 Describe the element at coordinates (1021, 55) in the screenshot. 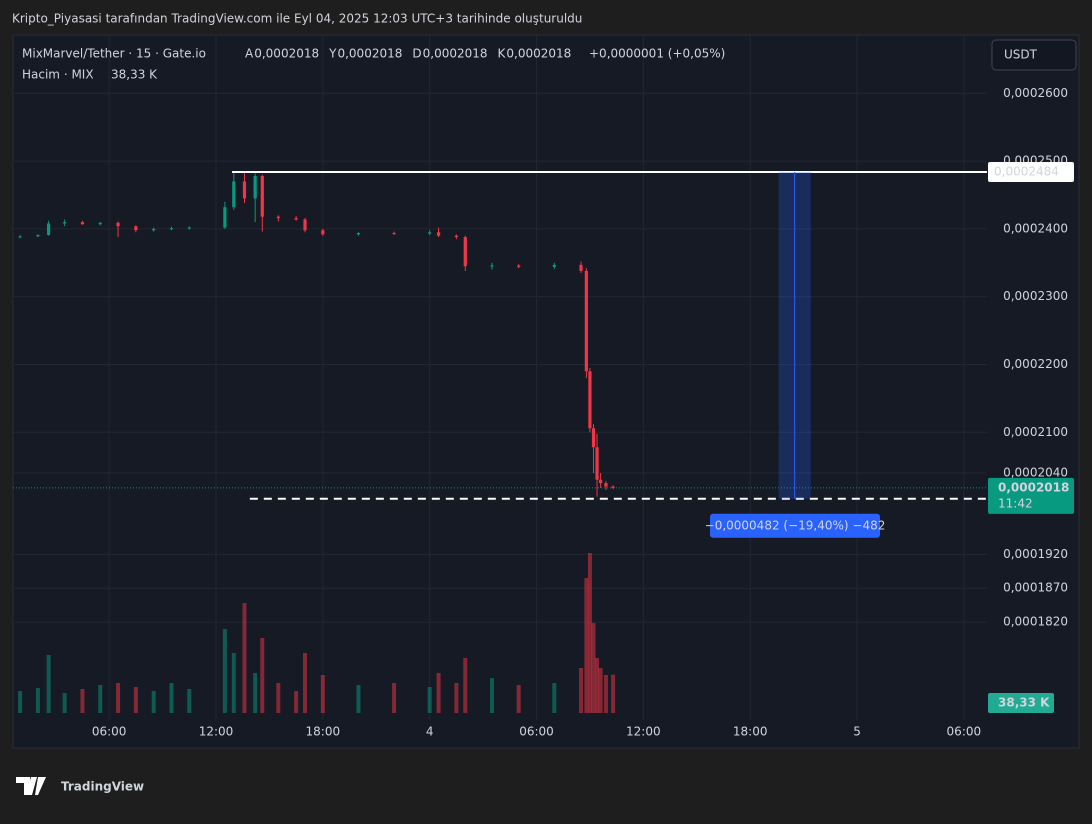

I see `currency-label: USDT` at that location.